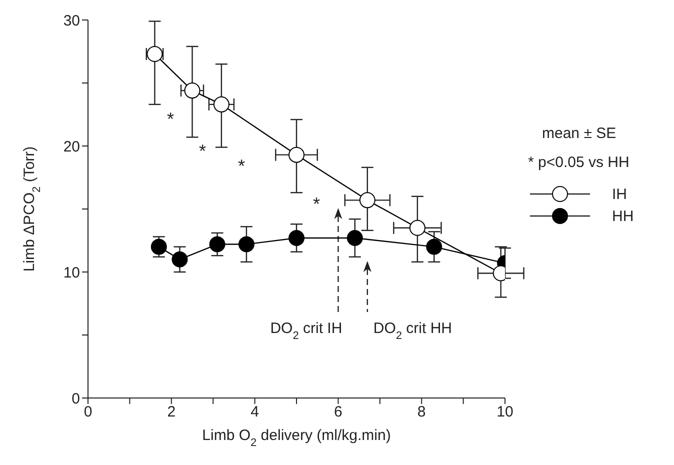  I want to click on x-axis-title: Limb O$_{2}$ delivery (ml/kg.min), so click(296, 438).